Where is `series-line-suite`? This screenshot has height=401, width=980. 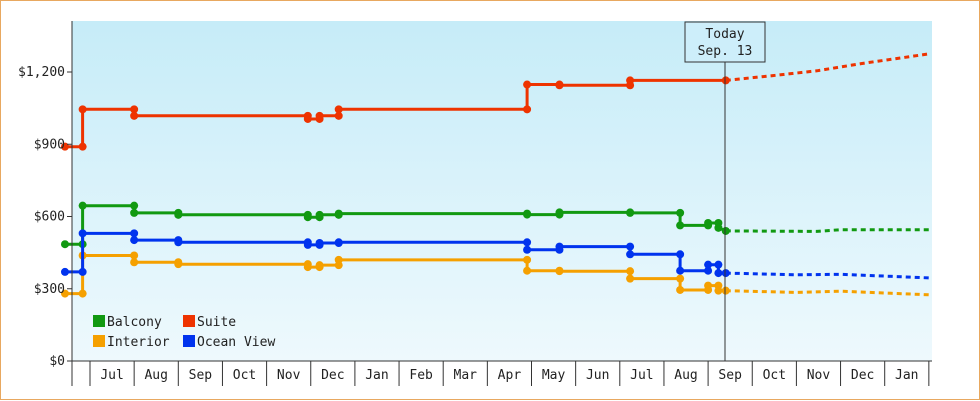 series-line-suite is located at coordinates (395, 113).